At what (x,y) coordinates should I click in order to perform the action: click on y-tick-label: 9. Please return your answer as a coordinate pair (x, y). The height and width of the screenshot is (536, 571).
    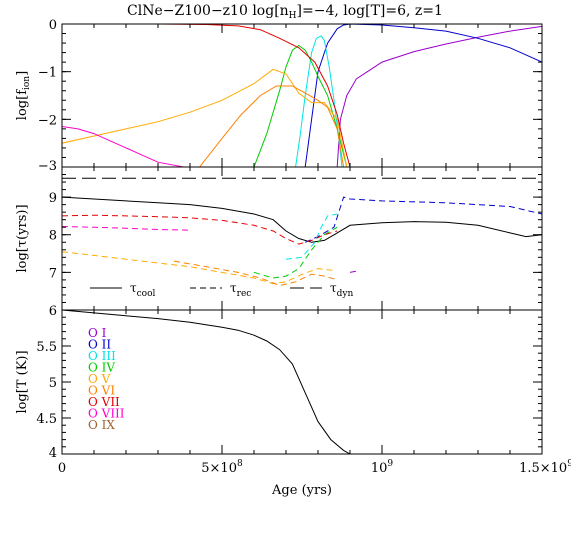
    Looking at the image, I should click on (53, 198).